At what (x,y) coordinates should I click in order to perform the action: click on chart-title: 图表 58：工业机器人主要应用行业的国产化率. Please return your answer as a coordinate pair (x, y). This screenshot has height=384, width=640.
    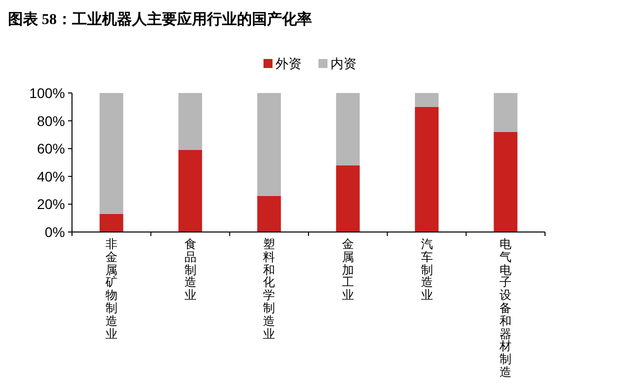
    Looking at the image, I should click on (160, 19).